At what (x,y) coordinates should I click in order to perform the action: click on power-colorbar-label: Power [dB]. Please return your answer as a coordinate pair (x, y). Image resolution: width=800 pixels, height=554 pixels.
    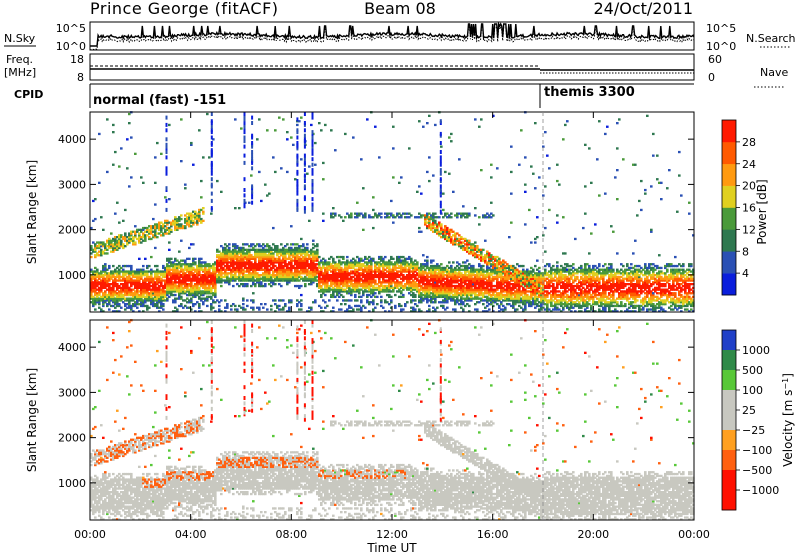
    Looking at the image, I should click on (762, 211).